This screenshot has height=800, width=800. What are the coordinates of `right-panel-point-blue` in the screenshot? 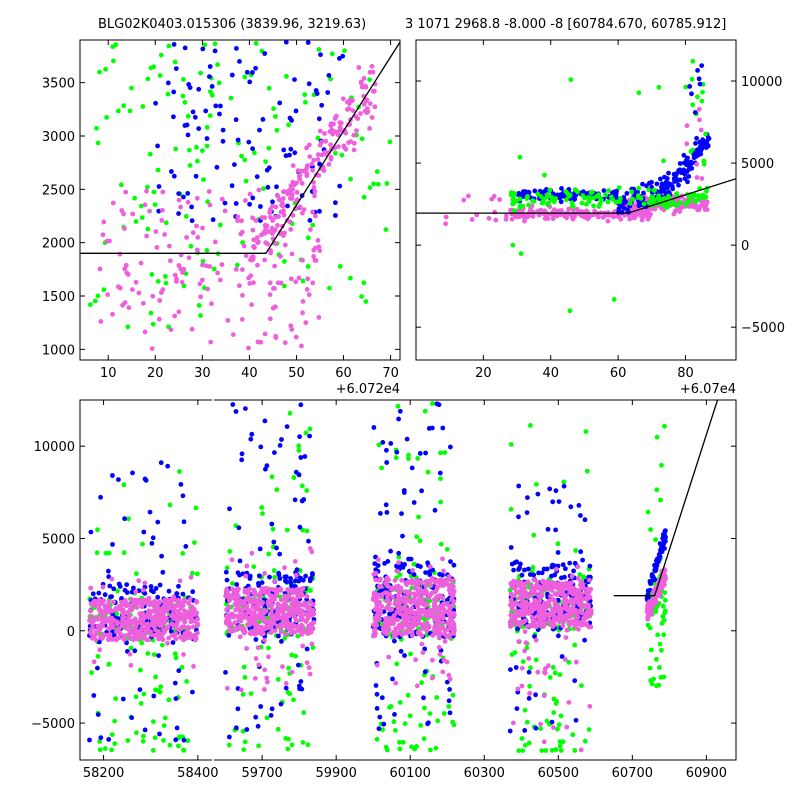 It's located at (535, 191).